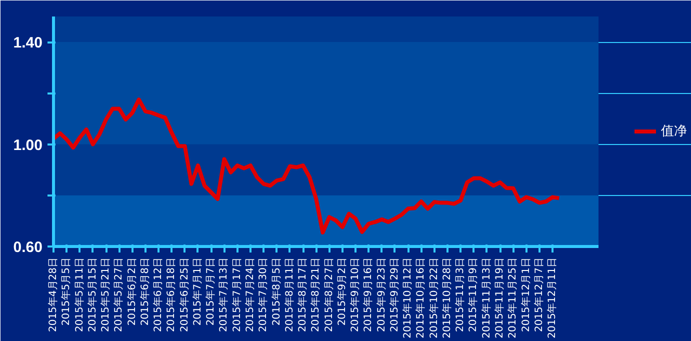 This screenshot has width=691, height=341. Describe the element at coordinates (171, 294) in the screenshot. I see `x-tick-label: 2015年6月18日` at that location.